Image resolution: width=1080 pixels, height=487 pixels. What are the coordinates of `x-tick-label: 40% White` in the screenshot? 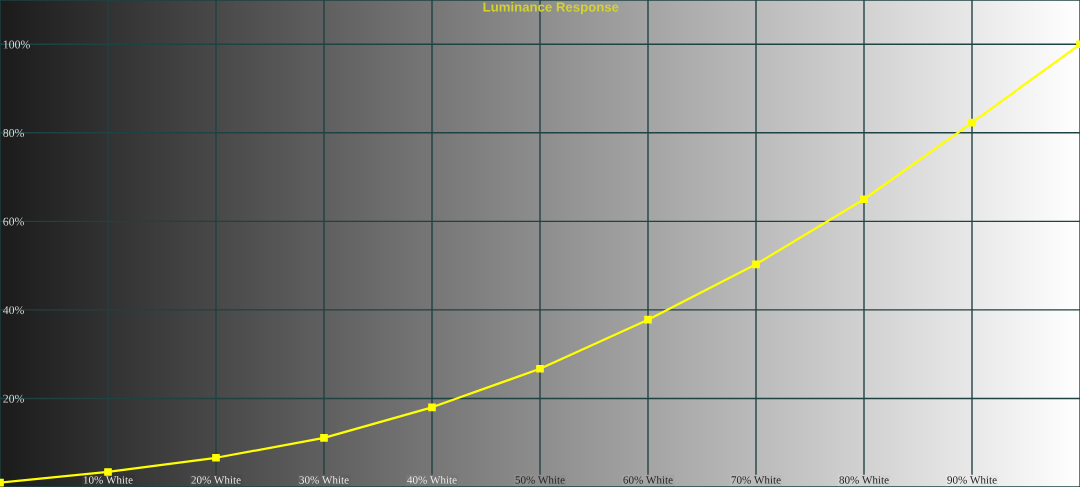 It's located at (432, 479).